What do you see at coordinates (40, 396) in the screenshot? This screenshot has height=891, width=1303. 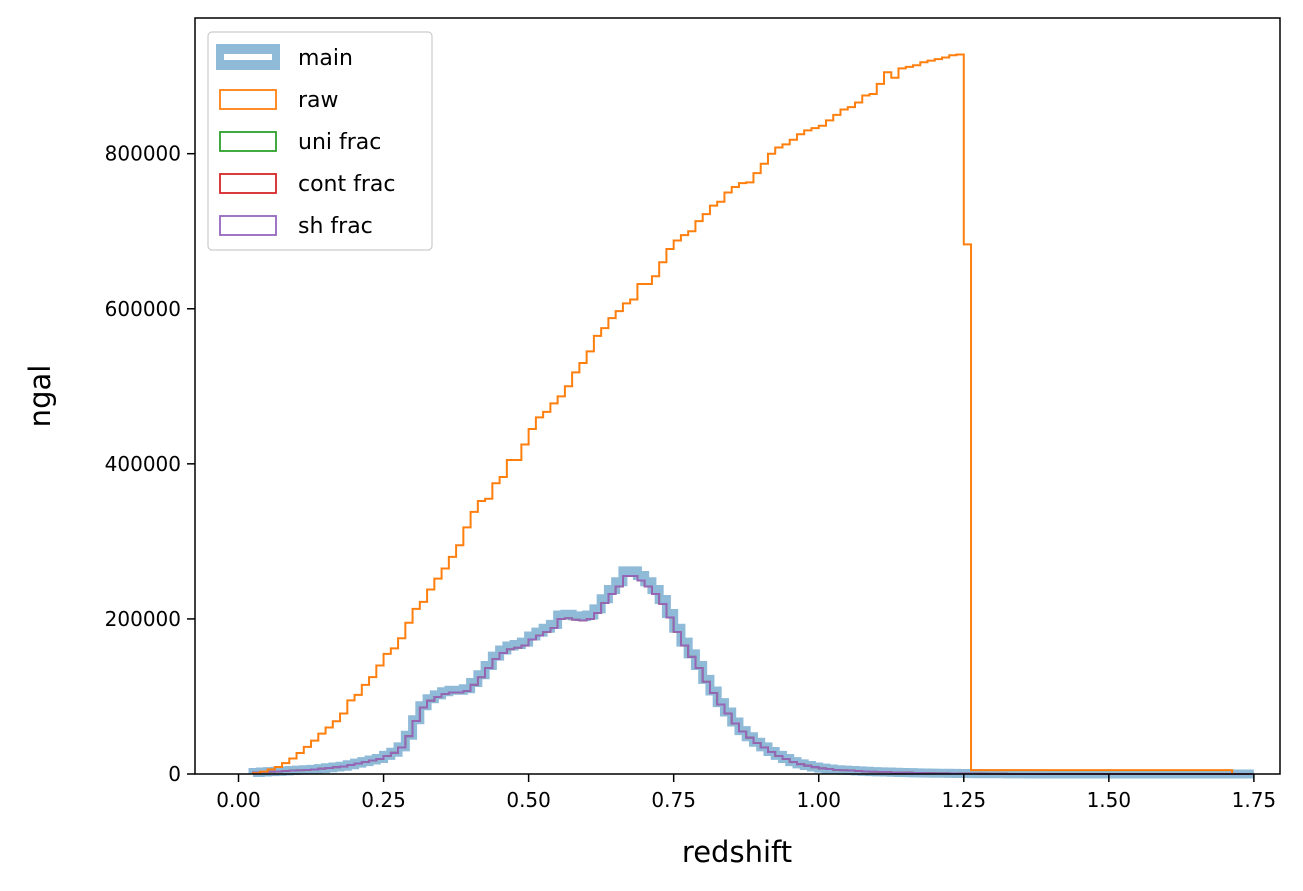 I see `y-axis-label: ngal` at bounding box center [40, 396].